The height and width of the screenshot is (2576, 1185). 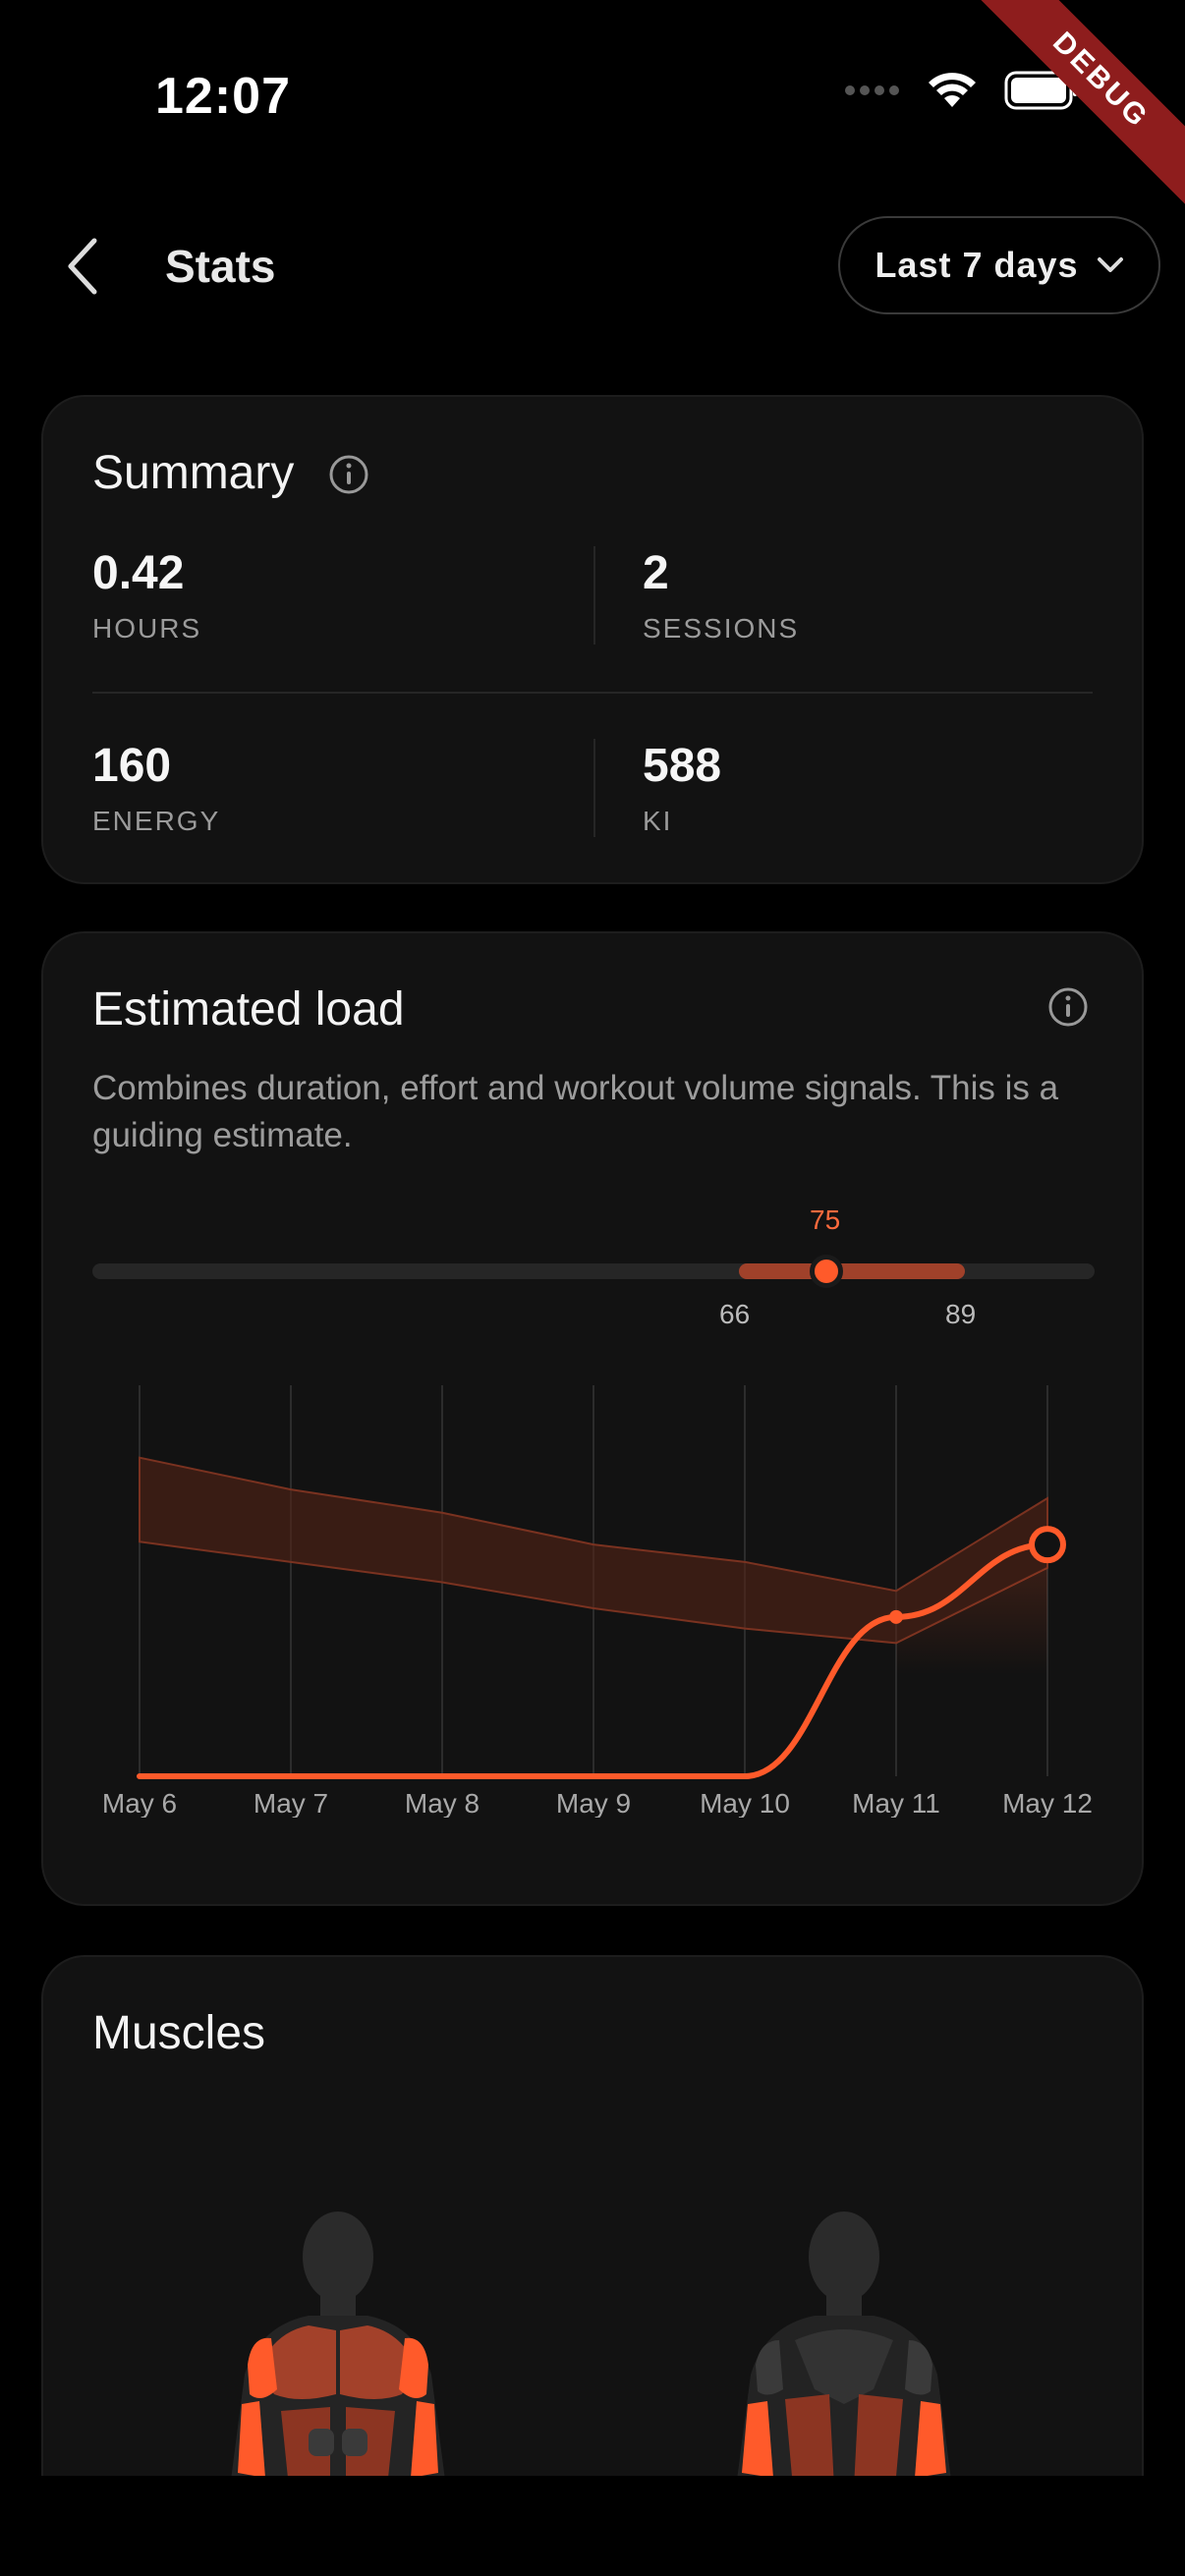 What do you see at coordinates (683, 766) in the screenshot?
I see `stat-ki-value: 588` at bounding box center [683, 766].